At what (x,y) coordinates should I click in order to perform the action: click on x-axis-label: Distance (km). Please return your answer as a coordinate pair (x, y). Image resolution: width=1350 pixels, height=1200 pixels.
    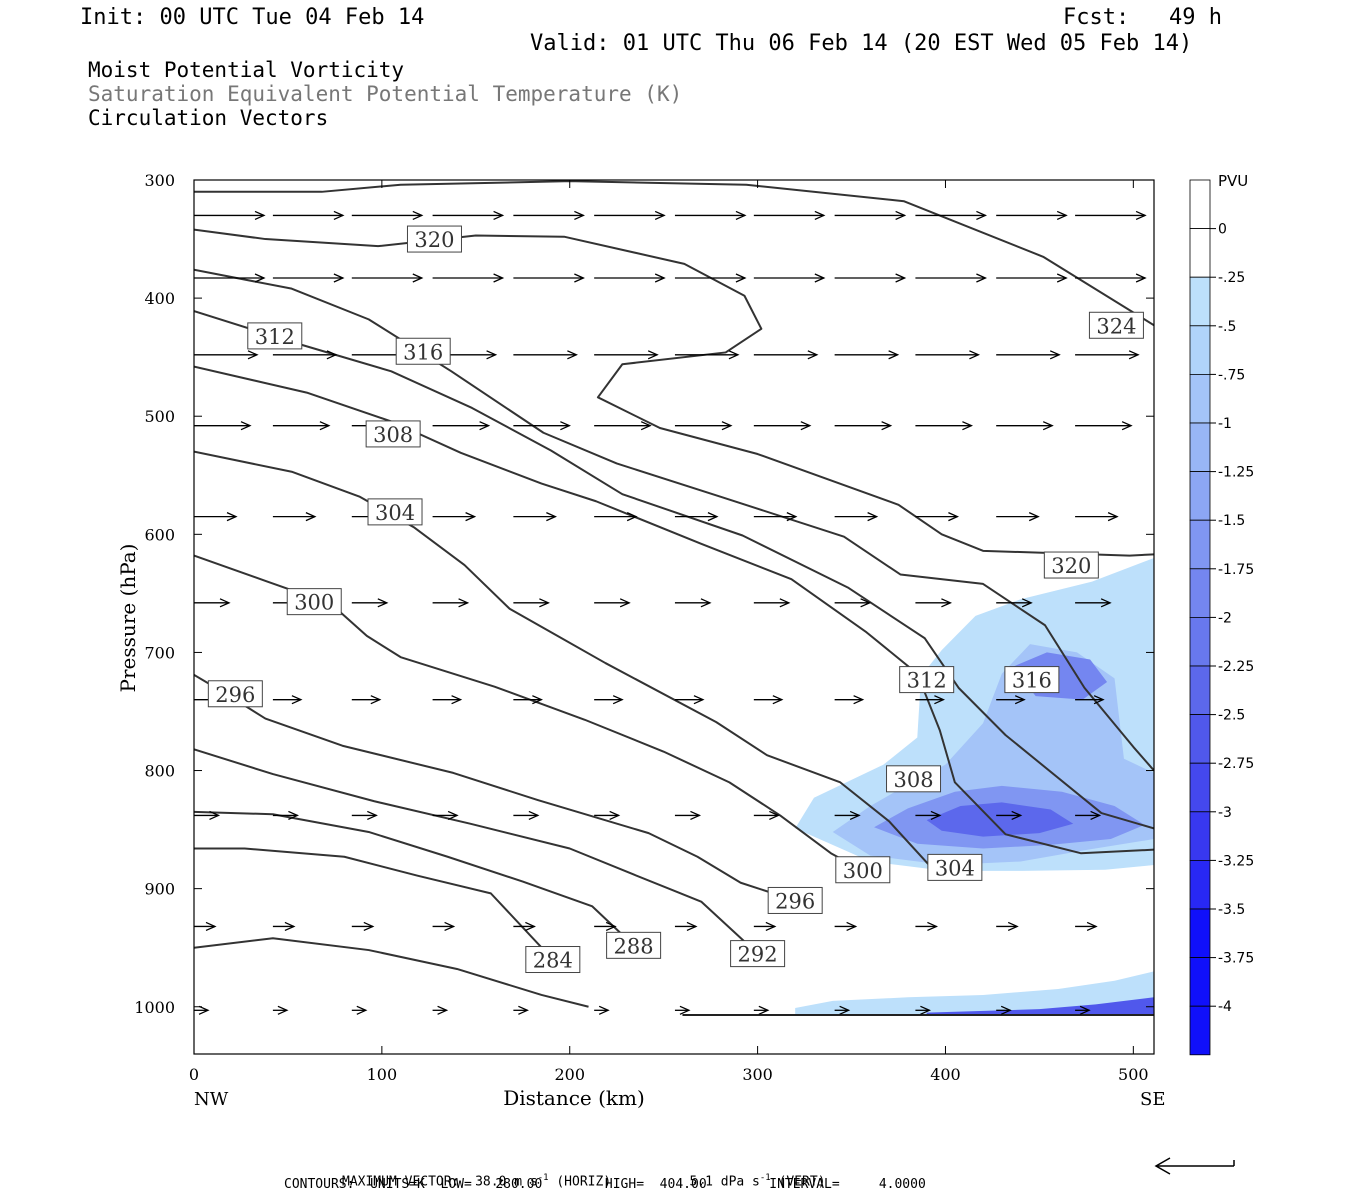
    Looking at the image, I should click on (574, 1098).